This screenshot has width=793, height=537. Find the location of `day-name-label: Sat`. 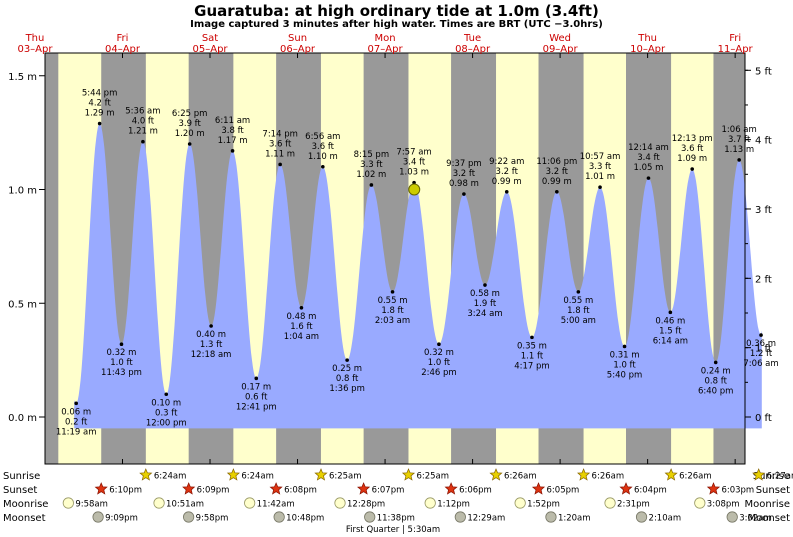

day-name-label: Sat is located at coordinates (210, 38).